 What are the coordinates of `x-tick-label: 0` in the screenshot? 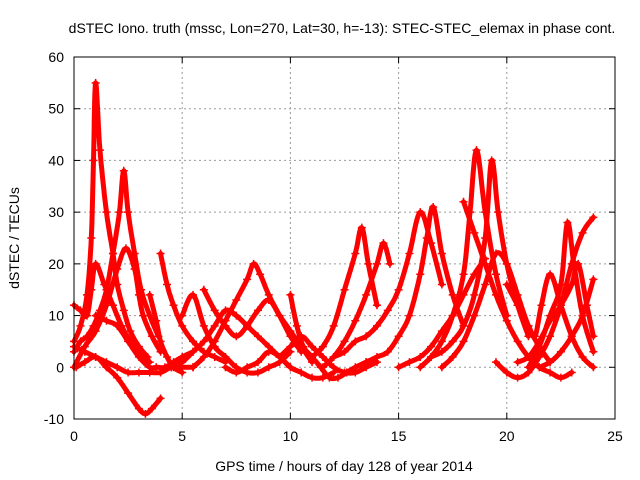 It's located at (74, 436).